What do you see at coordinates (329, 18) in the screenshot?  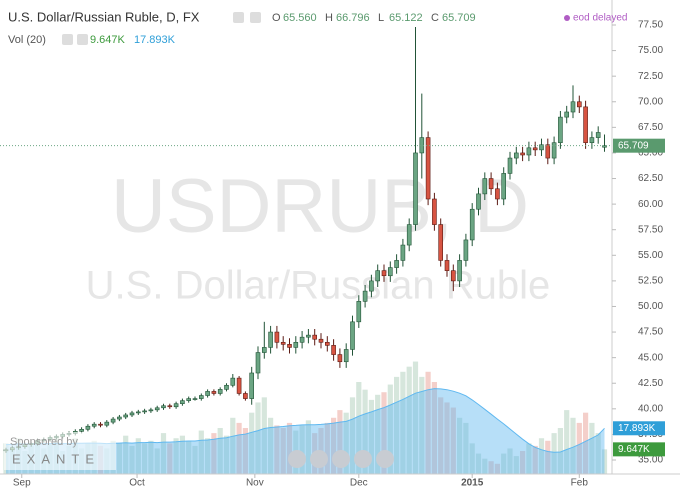 I see `legend-label: H` at bounding box center [329, 18].